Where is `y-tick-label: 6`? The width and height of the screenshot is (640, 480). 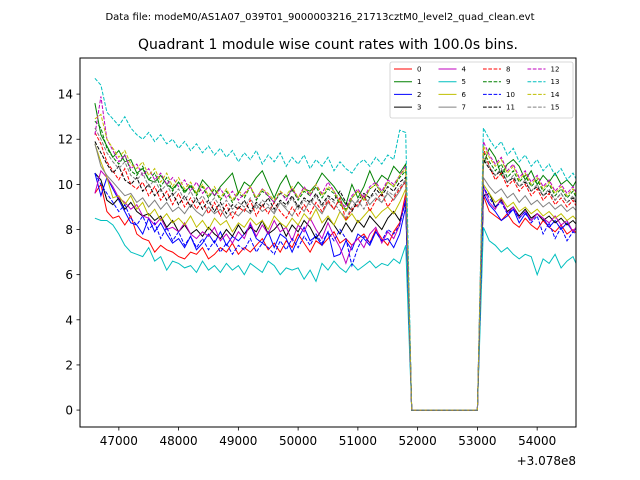 y-tick-label: 6 is located at coordinates (69, 275).